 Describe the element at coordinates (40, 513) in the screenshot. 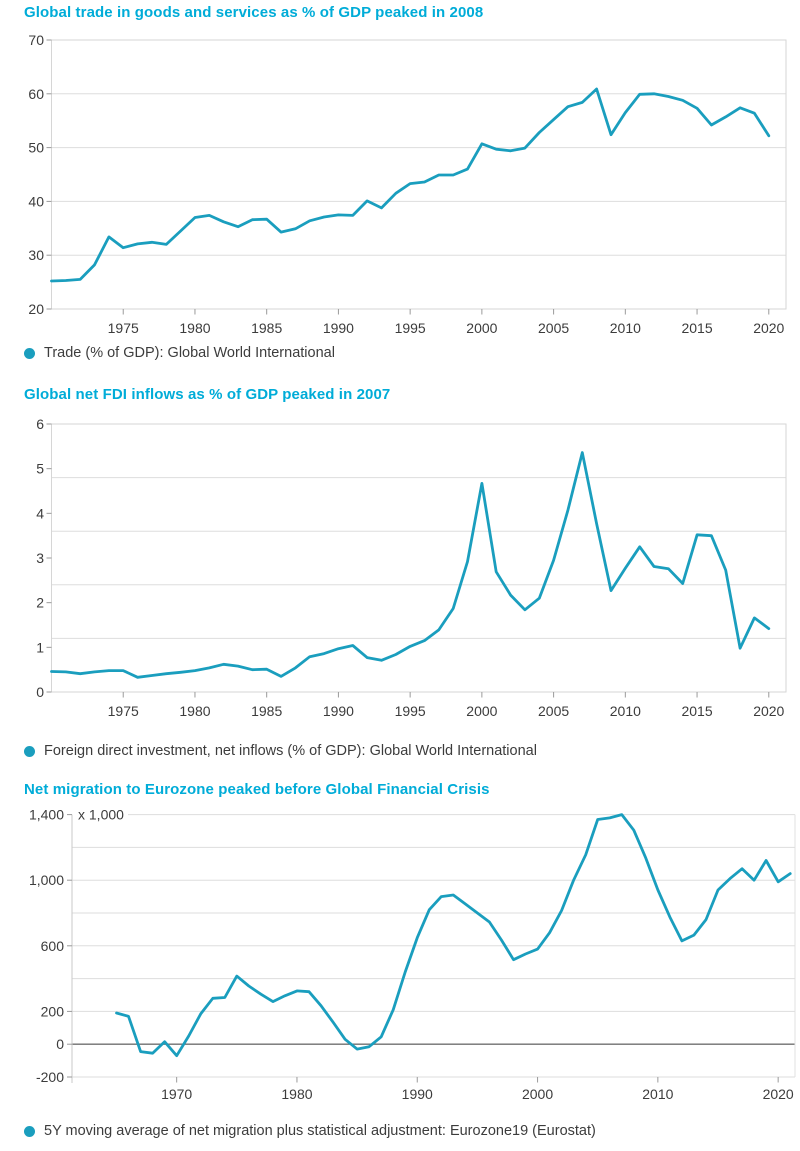

I see `y-tick-label: 4` at that location.